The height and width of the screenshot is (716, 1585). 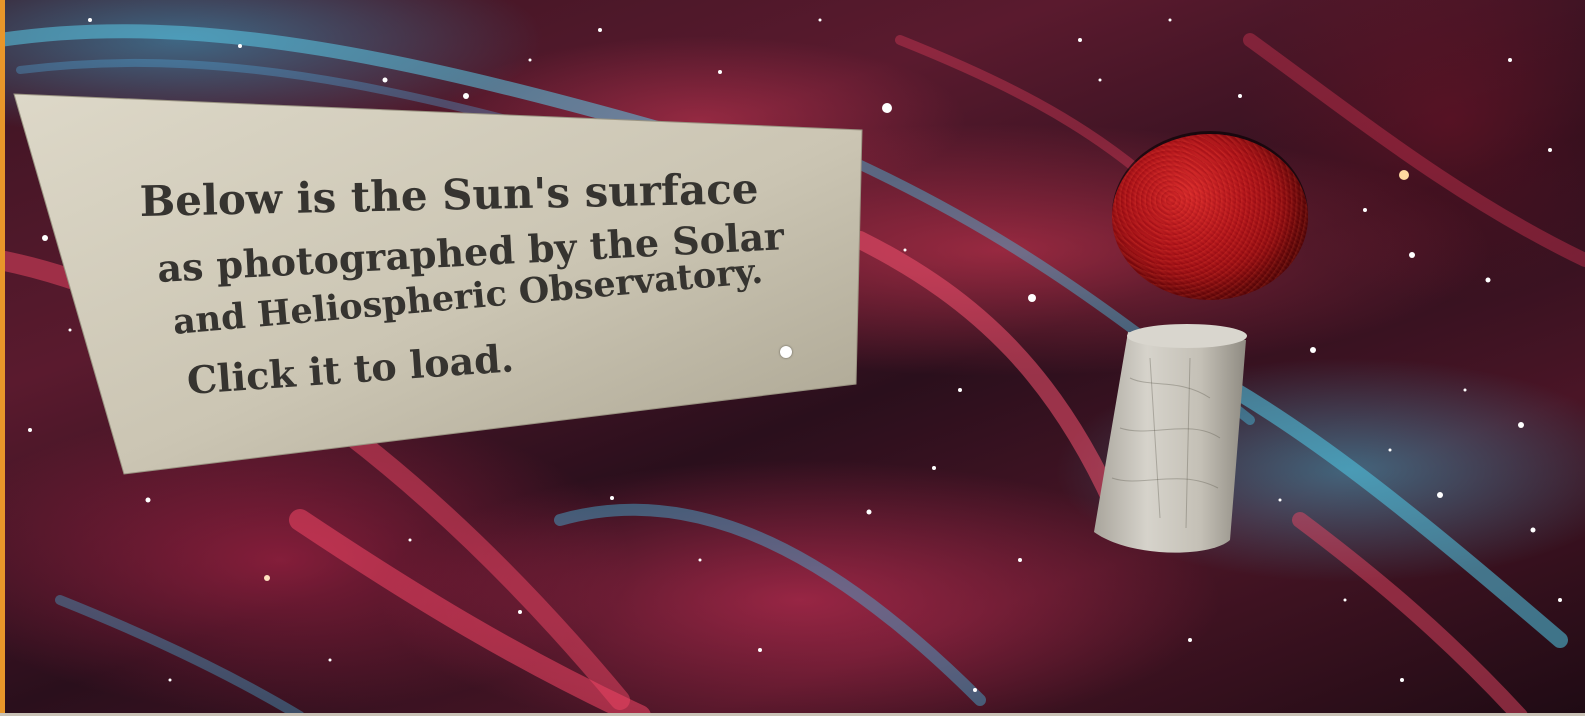 What do you see at coordinates (786, 352) in the screenshot?
I see `gaze-cursor-icon` at bounding box center [786, 352].